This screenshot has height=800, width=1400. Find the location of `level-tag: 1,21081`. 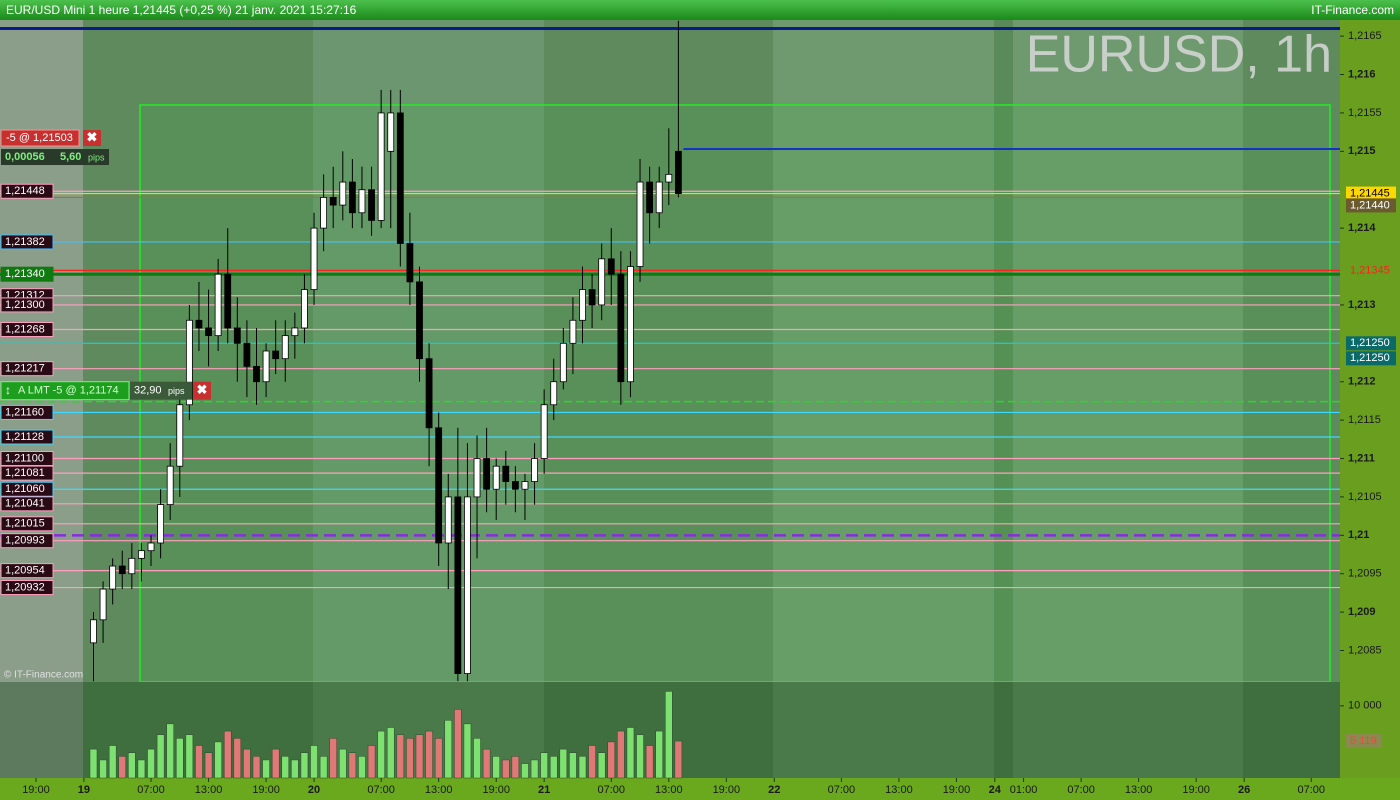

level-tag: 1,21081 is located at coordinates (27, 473).